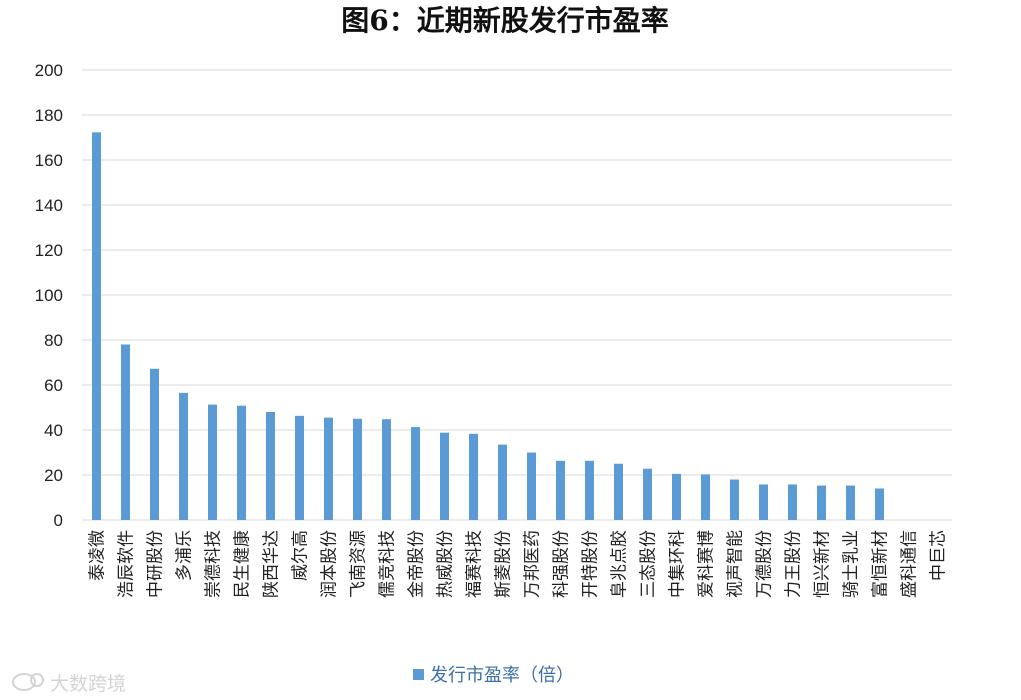 The image size is (1021, 700). I want to click on x-tick-label: 福赛科技, so click(474, 564).